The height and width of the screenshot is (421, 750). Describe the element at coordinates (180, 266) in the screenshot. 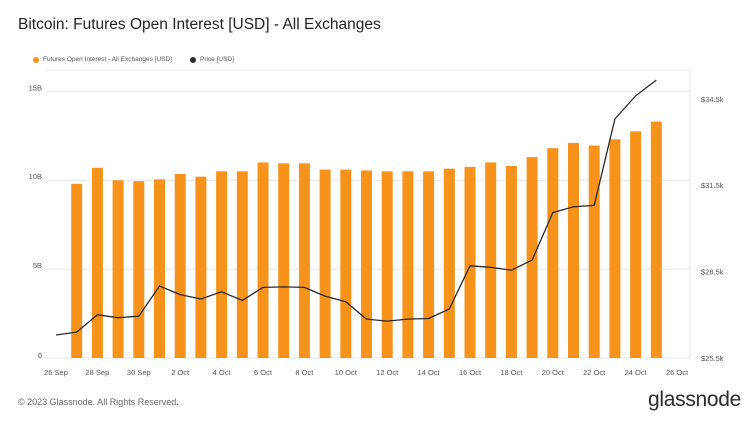

I see `bar-2-oct` at that location.